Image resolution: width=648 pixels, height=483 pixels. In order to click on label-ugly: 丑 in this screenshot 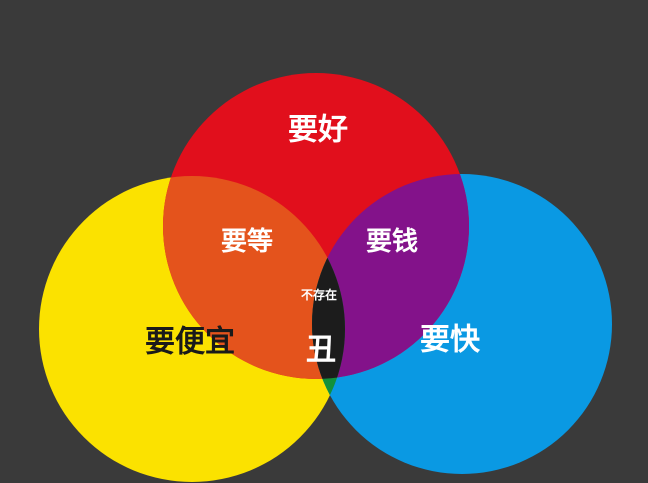, I will do `click(321, 350)`.